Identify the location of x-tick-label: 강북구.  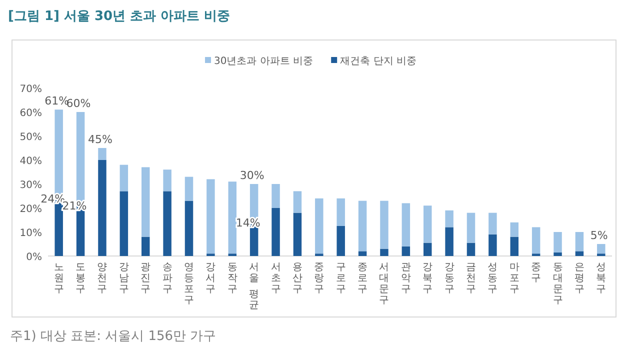
(427, 278).